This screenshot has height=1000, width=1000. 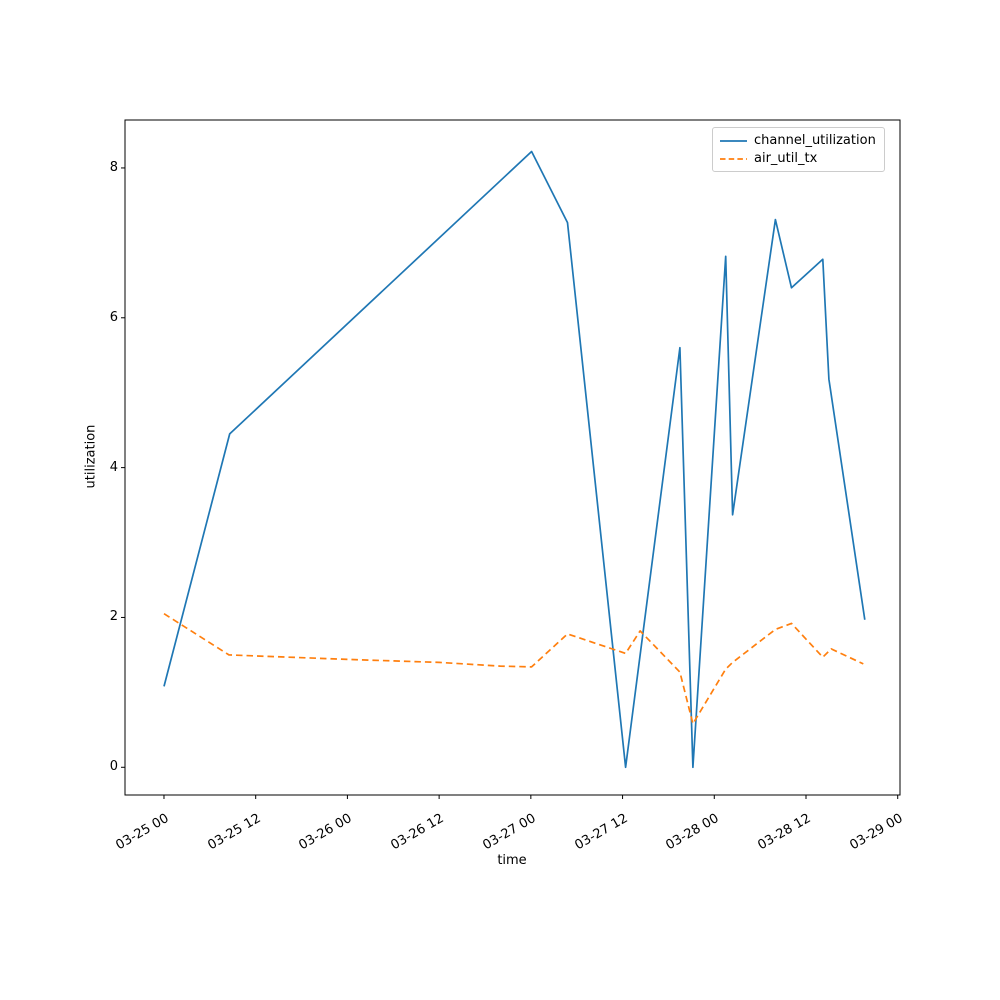 What do you see at coordinates (113, 617) in the screenshot?
I see `y-axis-tick-label: 2` at bounding box center [113, 617].